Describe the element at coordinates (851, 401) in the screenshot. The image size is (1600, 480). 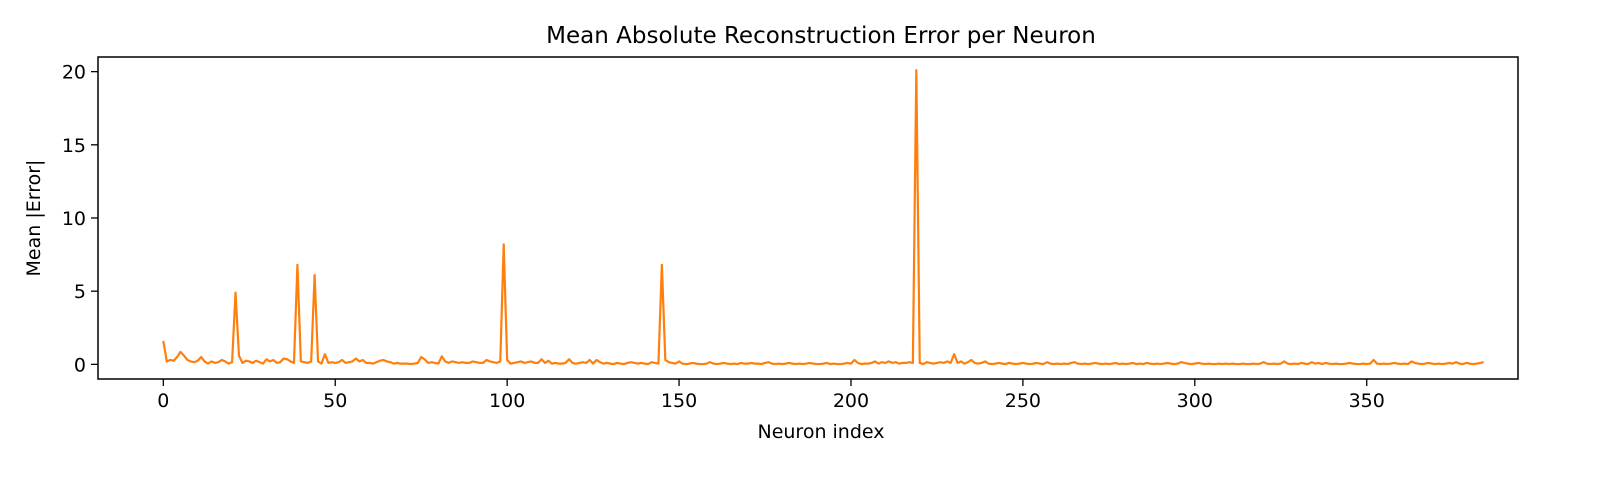
I see `x-tick-label: 200` at that location.